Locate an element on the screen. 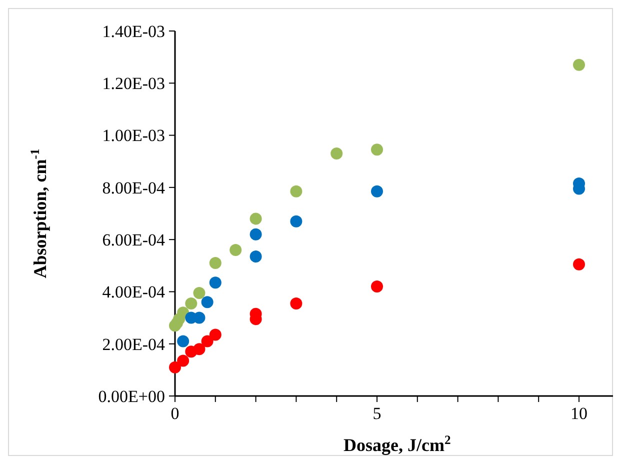  y-tick-label: 4.00E-04 is located at coordinates (134, 292).